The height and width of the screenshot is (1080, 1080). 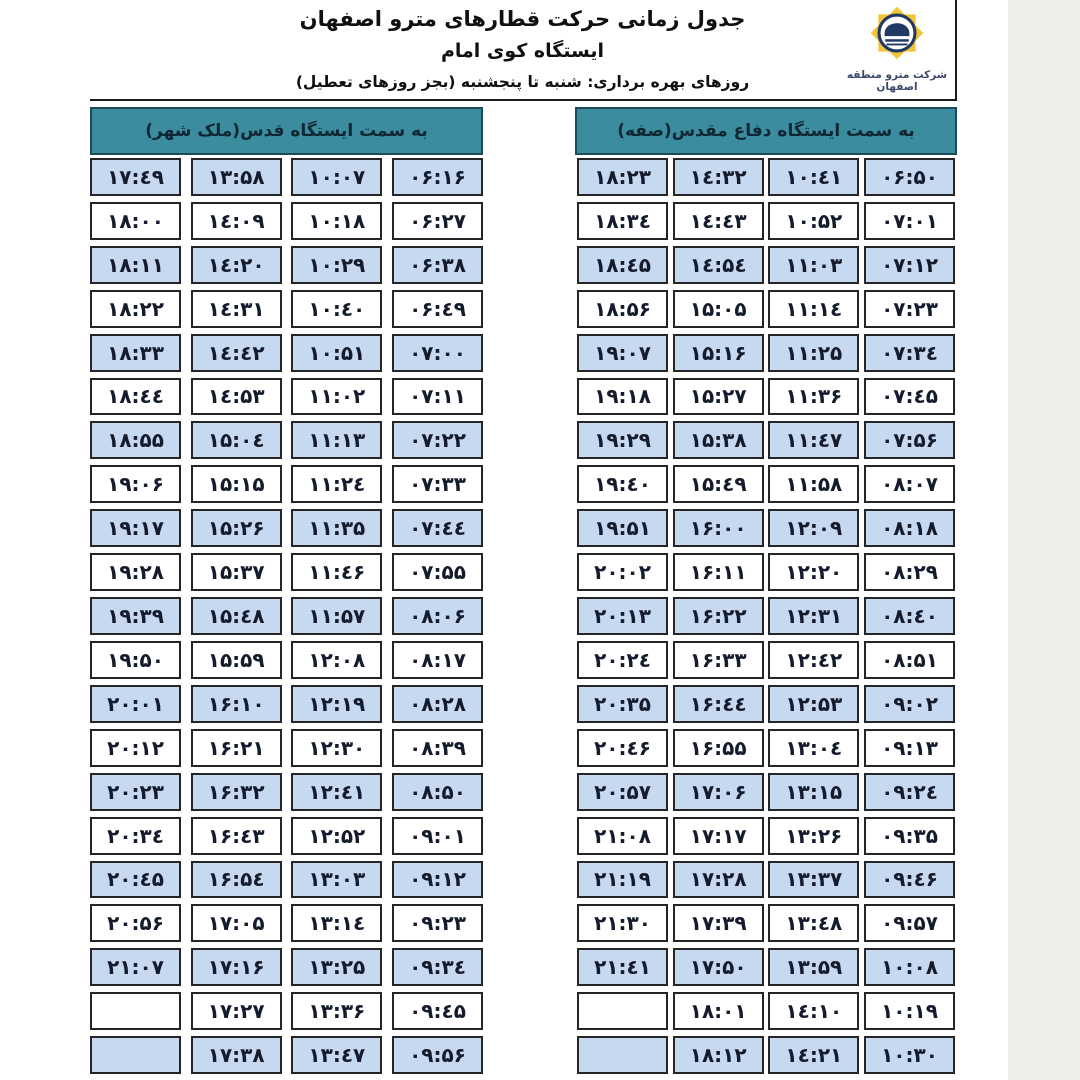 I want to click on time-cell: ۱۰:۵۱, so click(x=337, y=352).